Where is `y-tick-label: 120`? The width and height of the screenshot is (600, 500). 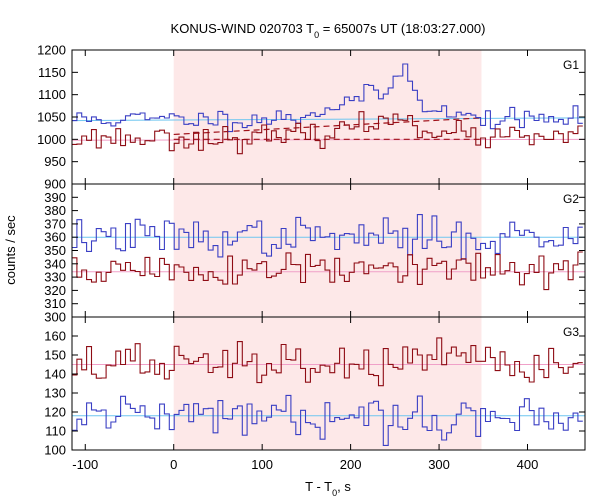 y-tick-label: 120 is located at coordinates (55, 412).